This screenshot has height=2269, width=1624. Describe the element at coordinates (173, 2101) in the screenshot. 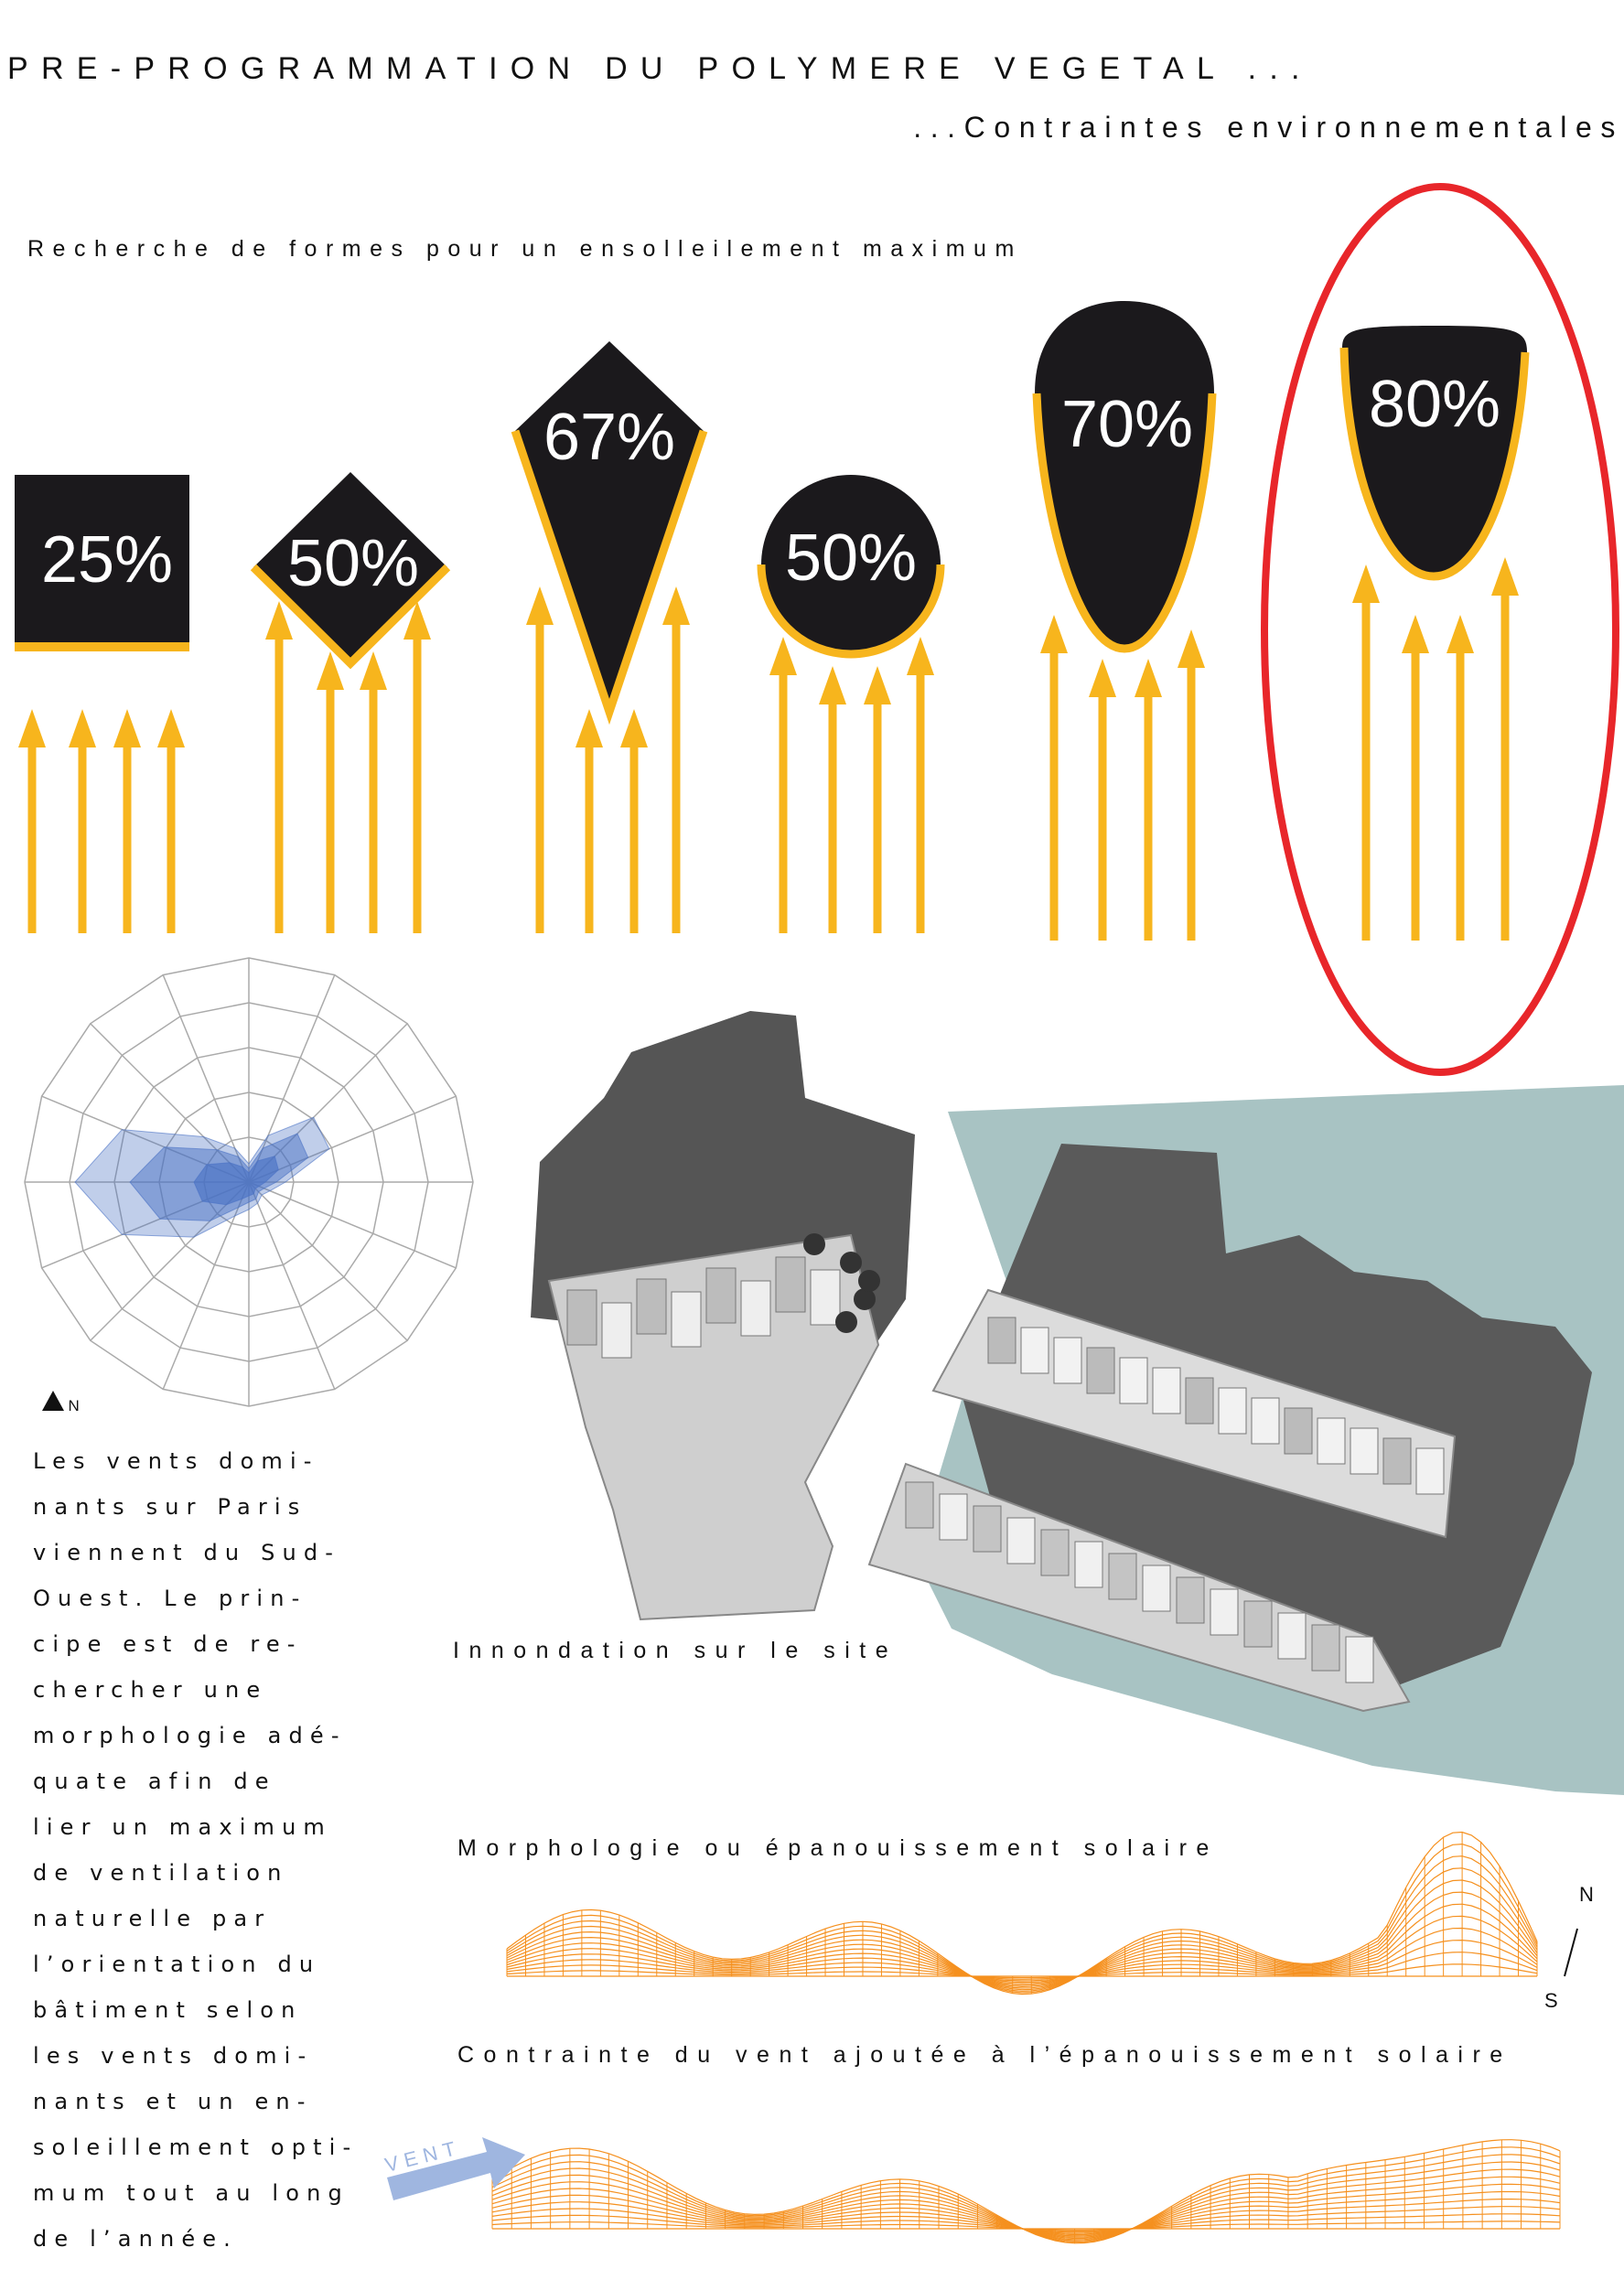

I see `description-line: nants et un en-` at that location.